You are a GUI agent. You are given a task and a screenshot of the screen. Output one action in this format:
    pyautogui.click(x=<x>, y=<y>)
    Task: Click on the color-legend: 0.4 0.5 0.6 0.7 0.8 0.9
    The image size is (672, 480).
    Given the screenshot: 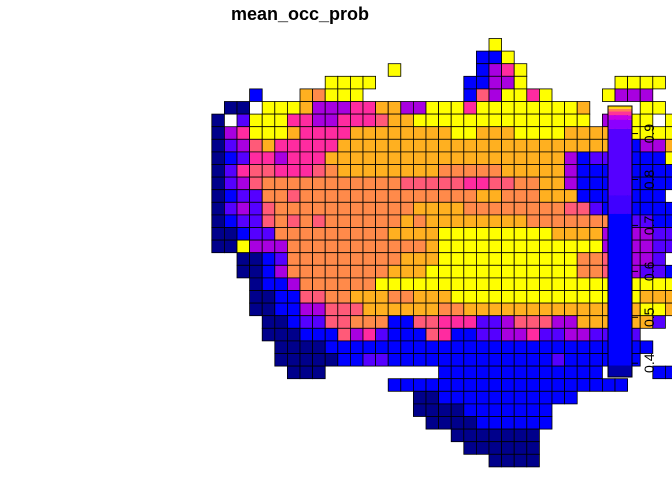 What is the action you would take?
    pyautogui.click(x=632, y=241)
    